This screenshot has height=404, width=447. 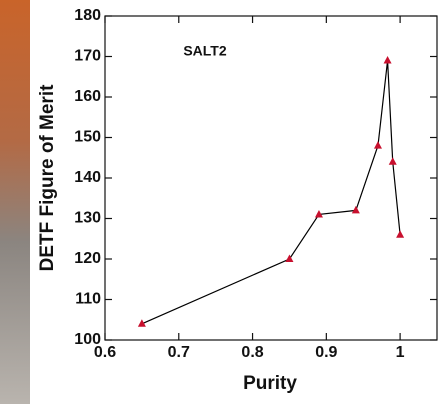 What do you see at coordinates (87, 218) in the screenshot?
I see `y-tick-label: 130` at bounding box center [87, 218].